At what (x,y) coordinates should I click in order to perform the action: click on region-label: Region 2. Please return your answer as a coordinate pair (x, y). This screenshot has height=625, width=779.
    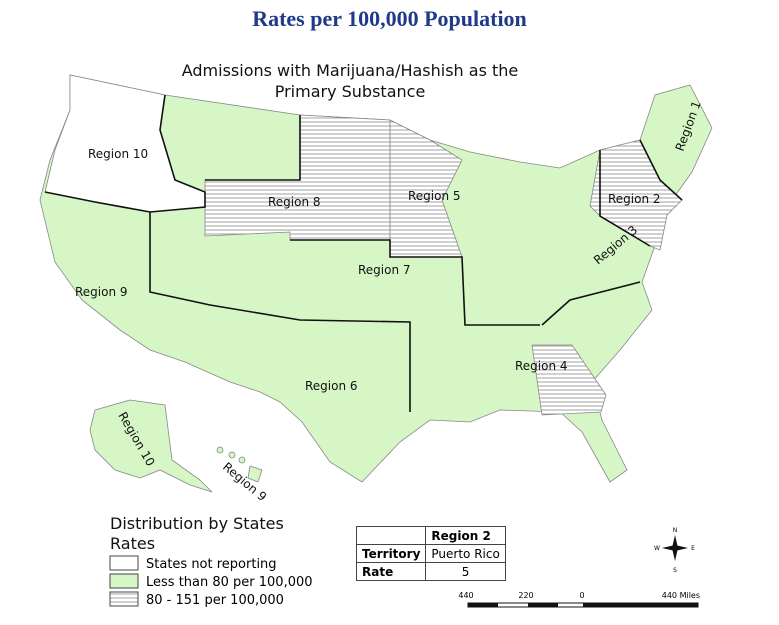
    Looking at the image, I should click on (634, 199).